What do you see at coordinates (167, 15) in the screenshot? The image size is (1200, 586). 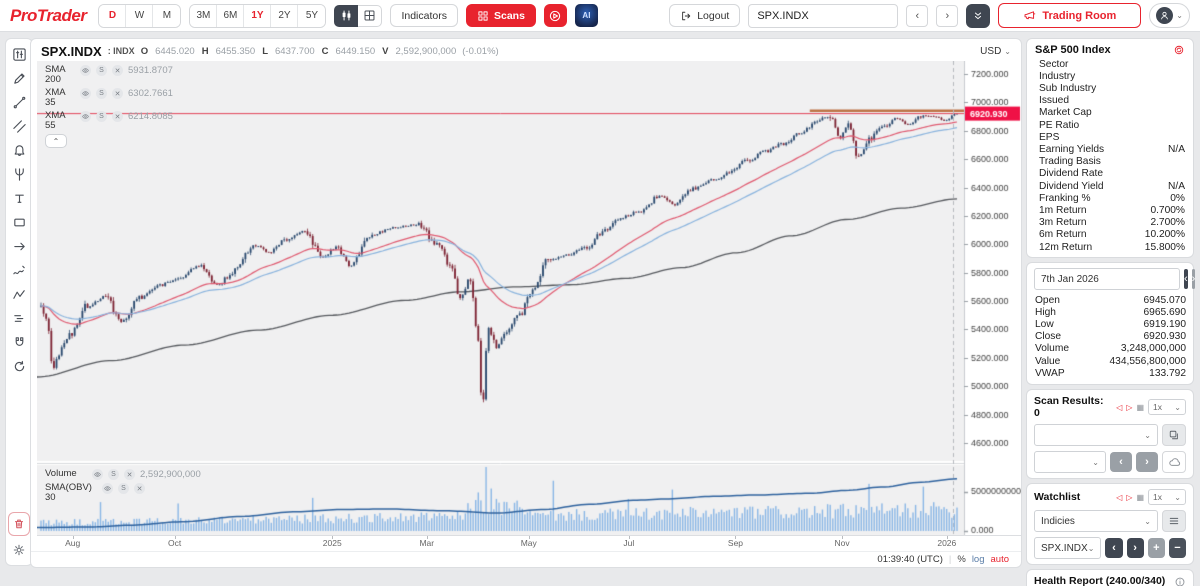 I see `period-button-m: M` at bounding box center [167, 15].